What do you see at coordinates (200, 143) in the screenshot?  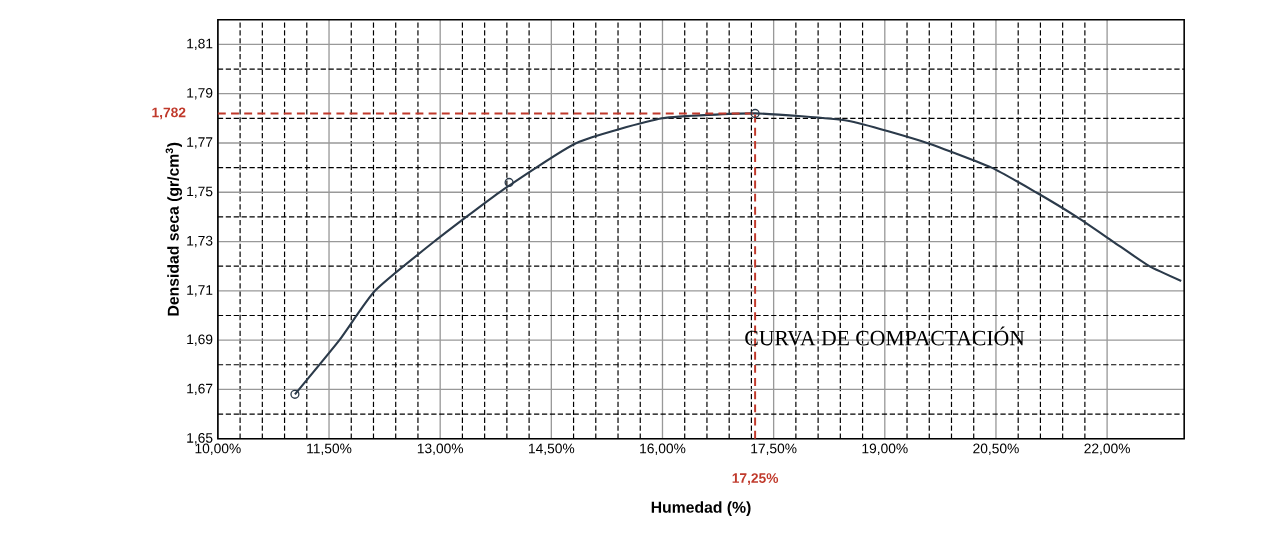 I see `y-tick-label: 1,77` at bounding box center [200, 143].